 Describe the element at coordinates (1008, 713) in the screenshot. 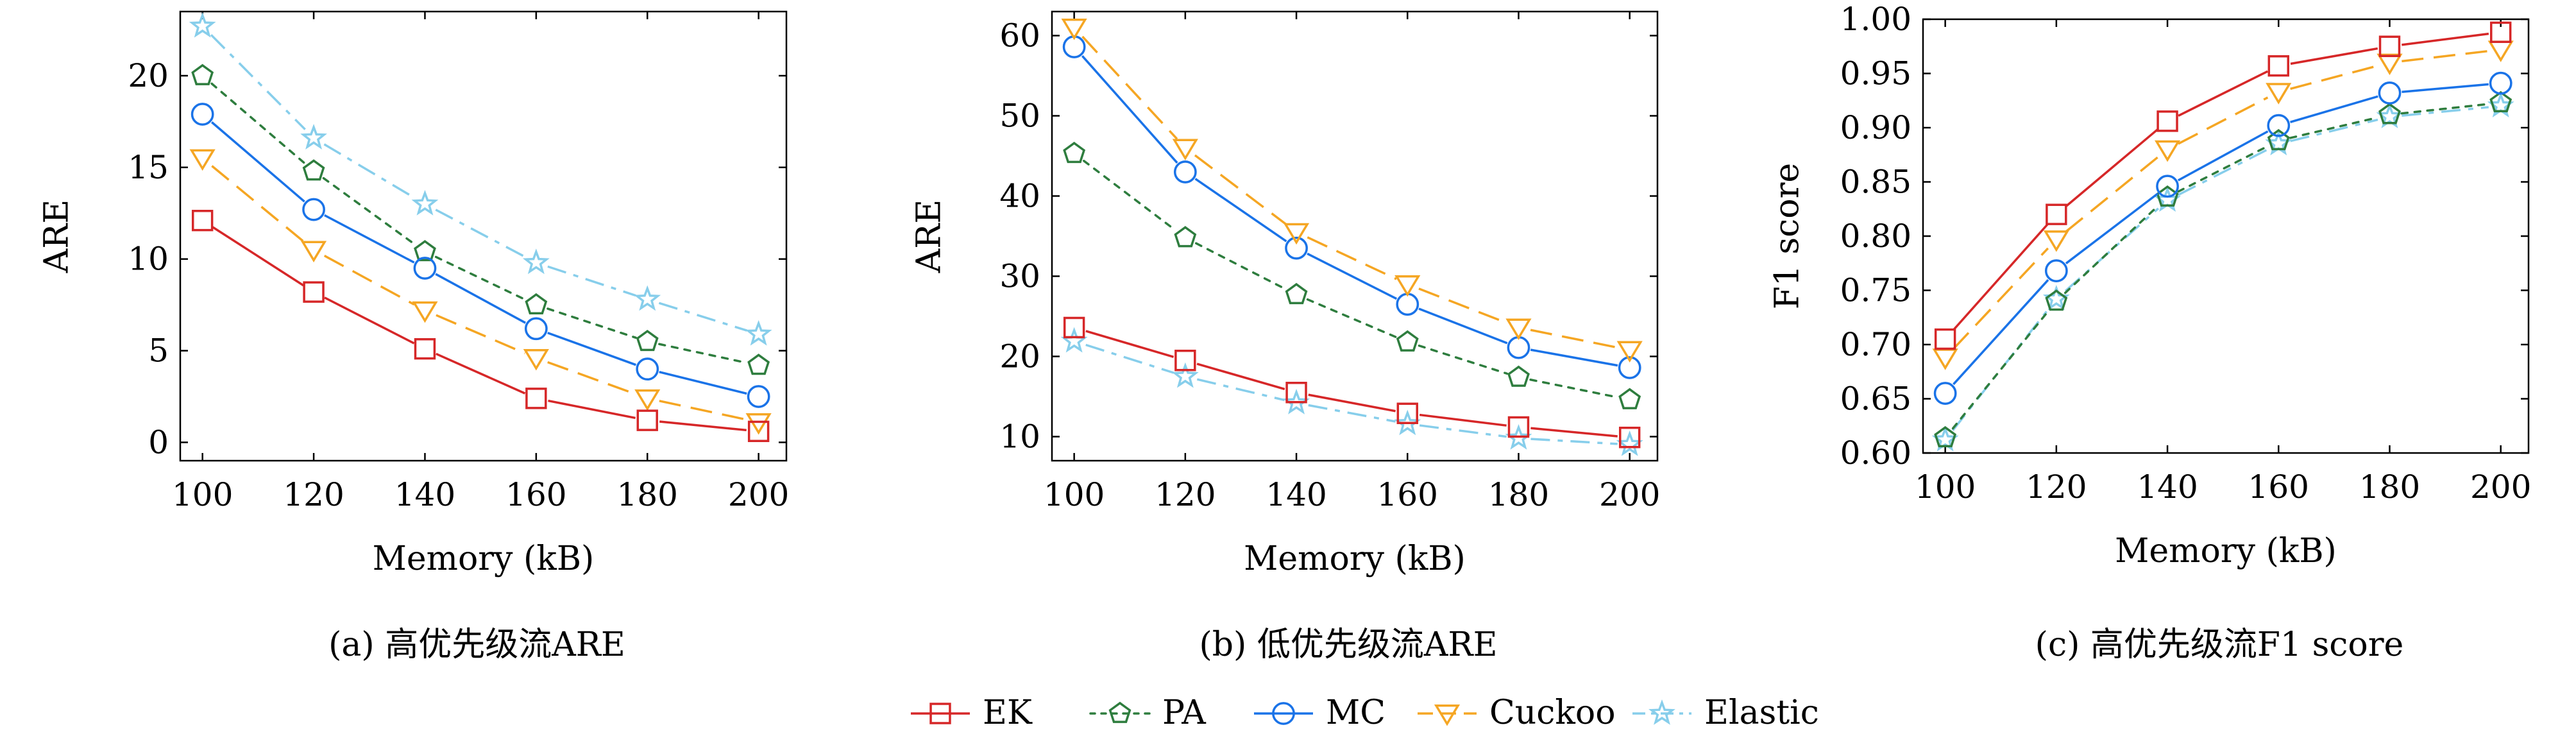

I see `legend-label-ek: EK` at that location.